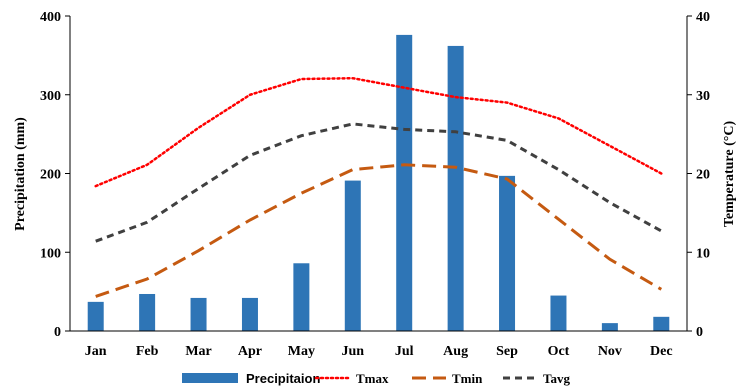 This screenshot has width=739, height=390. What do you see at coordinates (147, 312) in the screenshot?
I see `bar-precipitation-feb` at bounding box center [147, 312].